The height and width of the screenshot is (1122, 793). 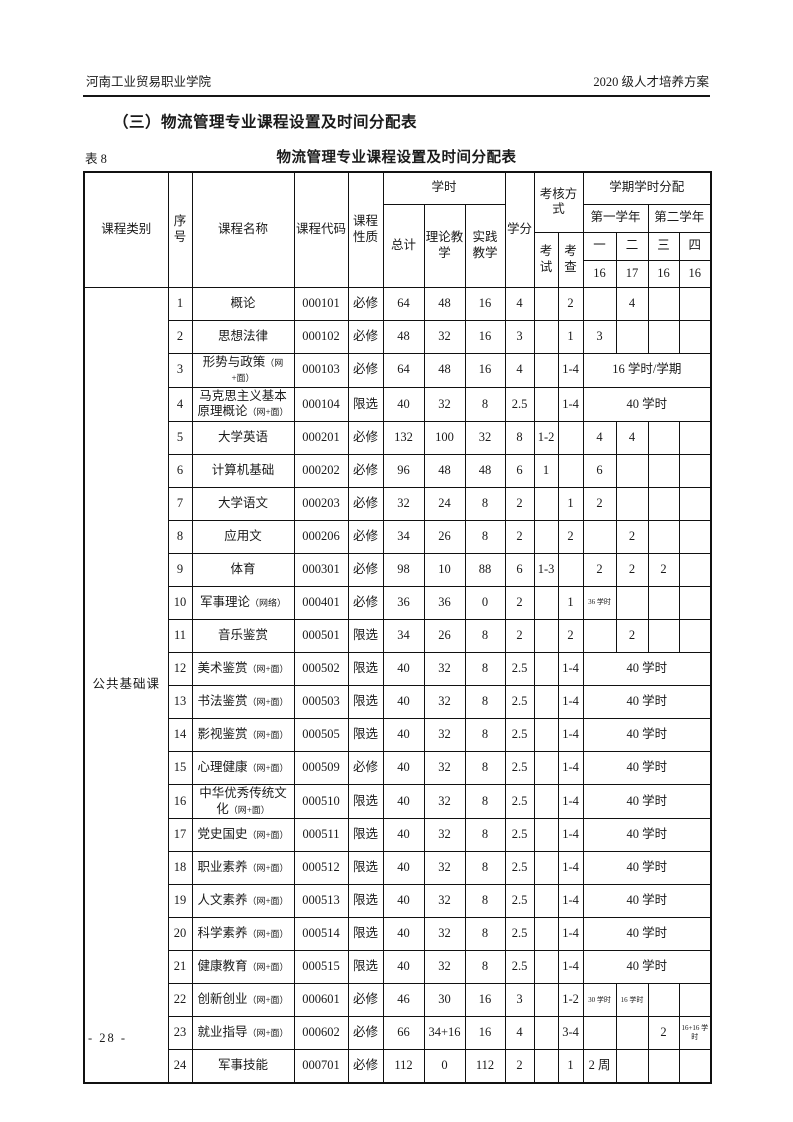 What do you see at coordinates (444, 336) in the screenshot?
I see `cell-theory-hours: 32` at bounding box center [444, 336].